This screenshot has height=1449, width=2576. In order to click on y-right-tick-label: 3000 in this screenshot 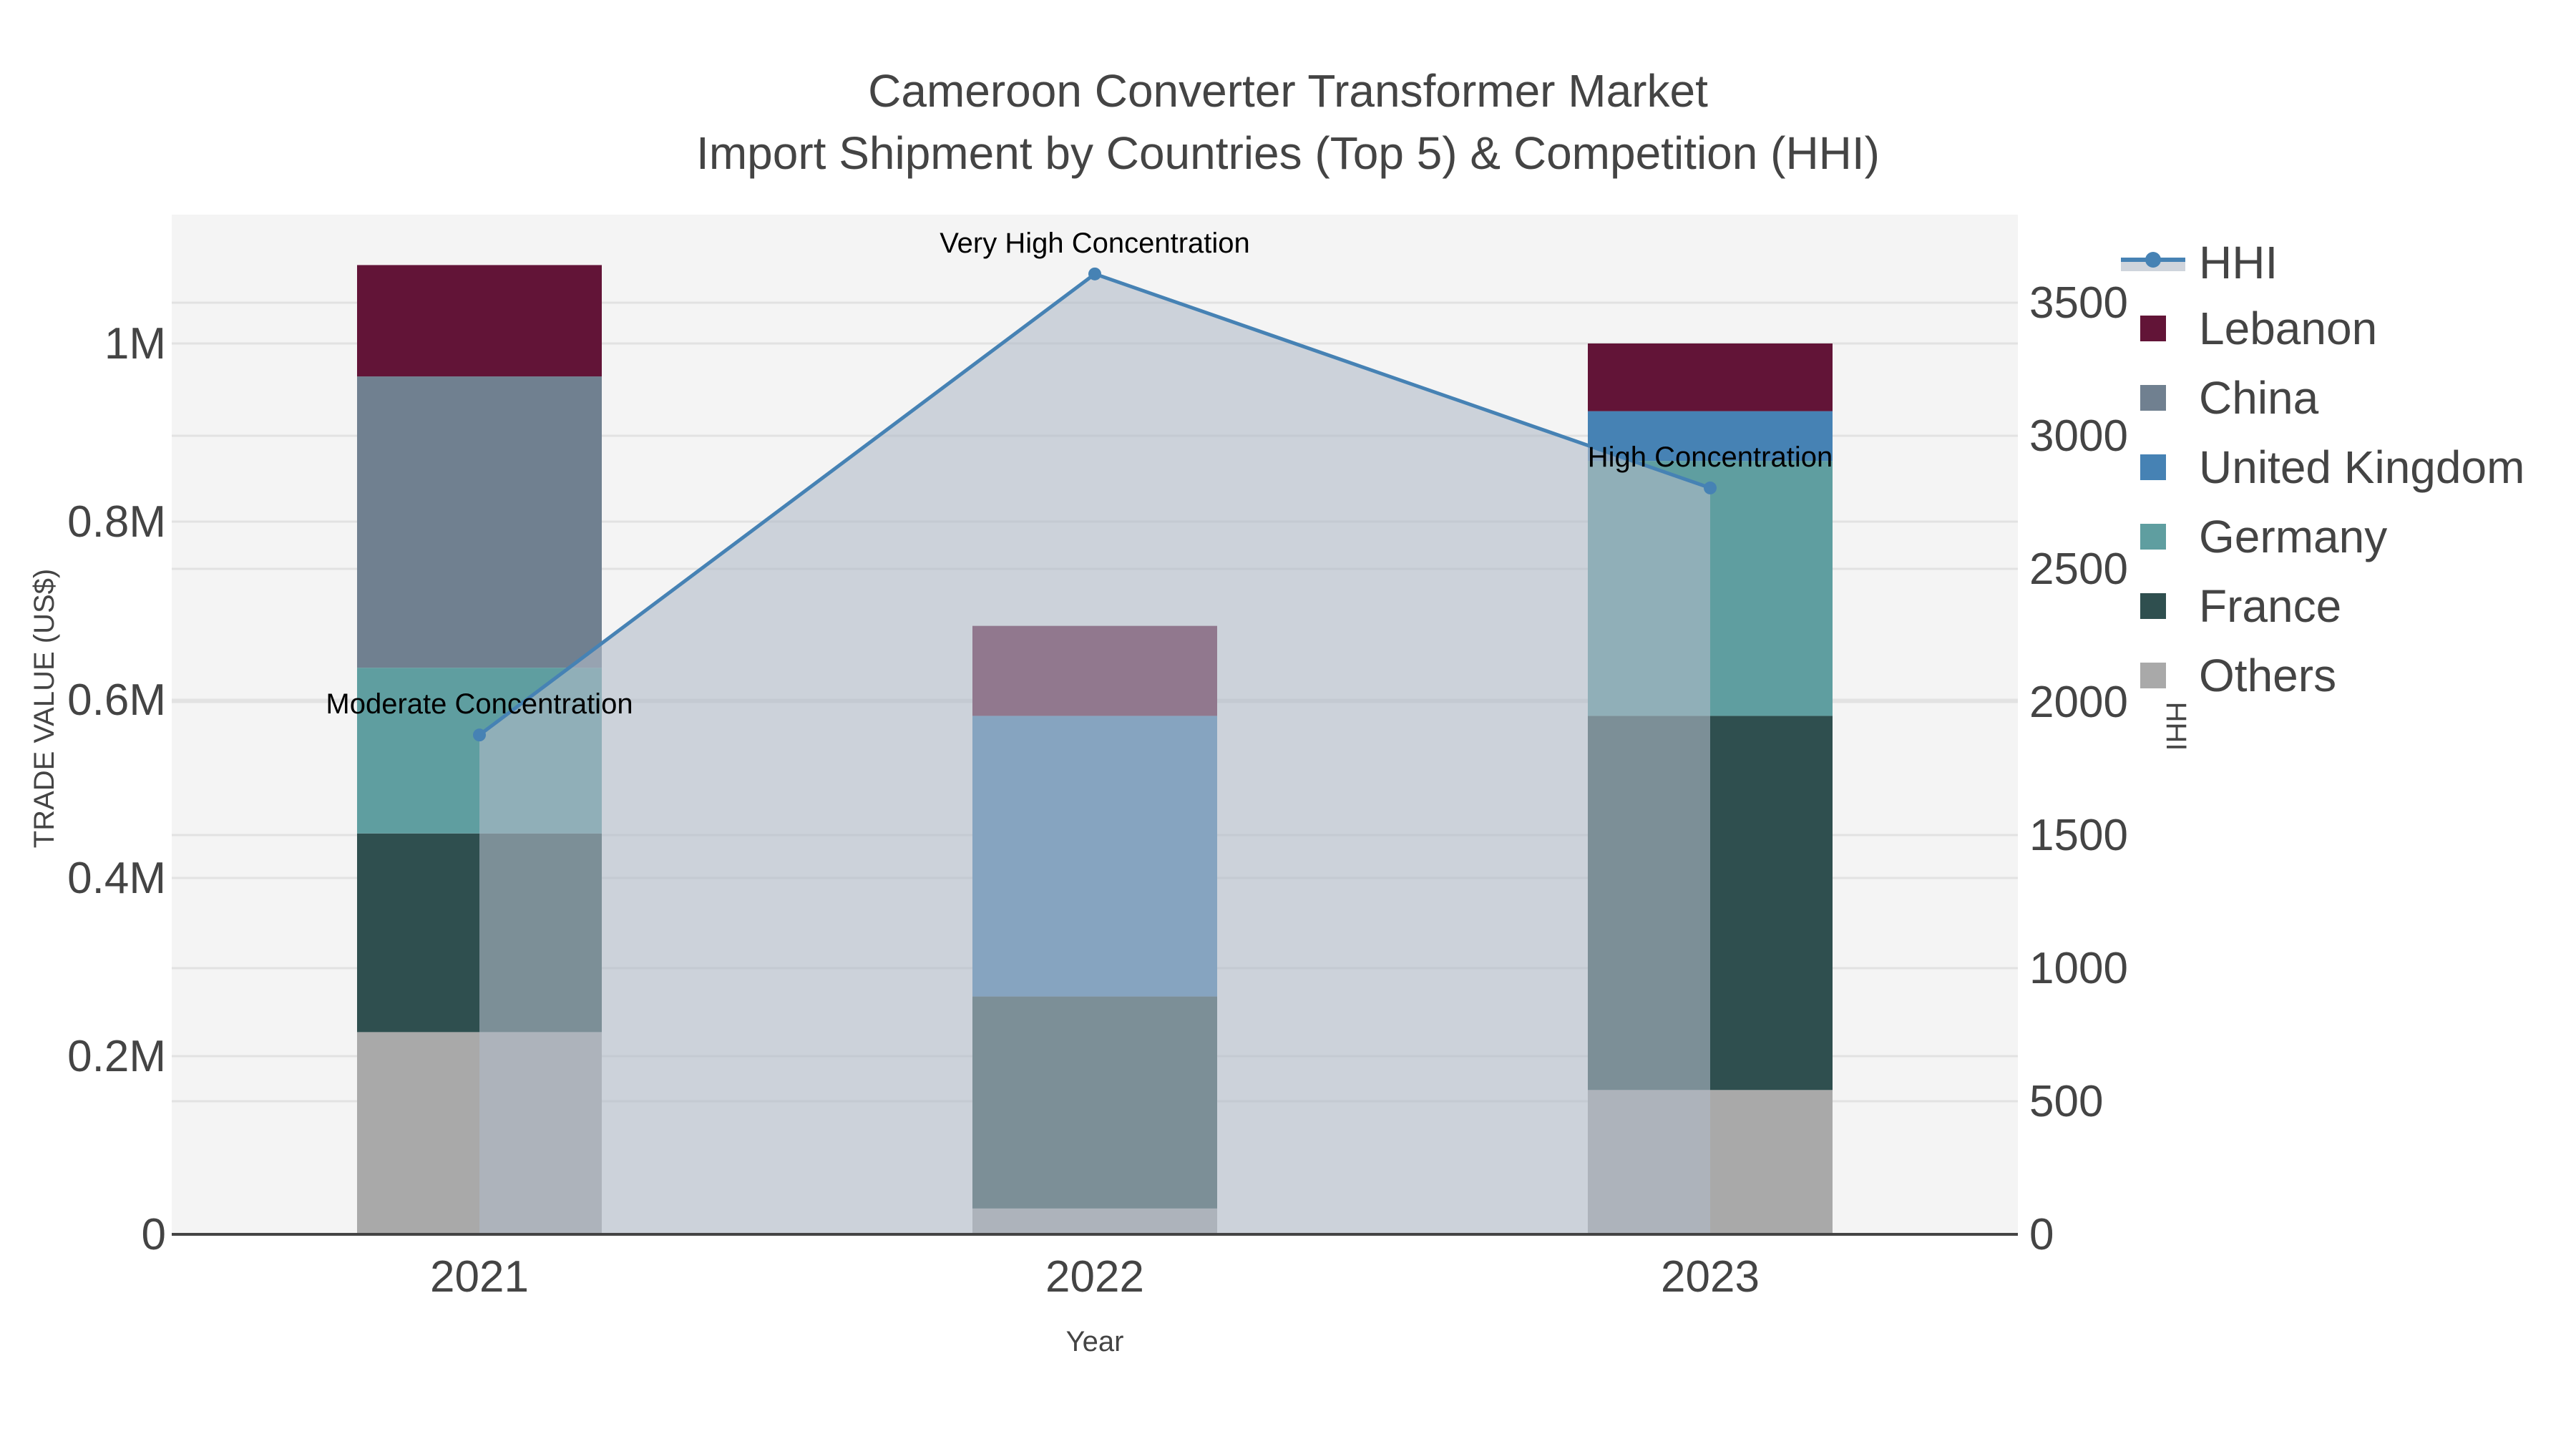, I will do `click(2078, 436)`.